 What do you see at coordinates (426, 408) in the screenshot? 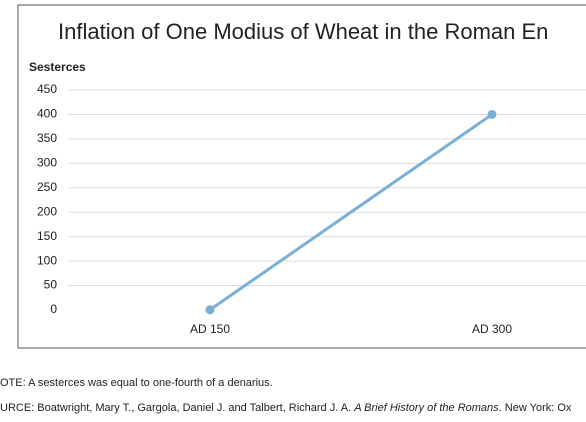
I see `source-title: A Brief History of the Romans` at bounding box center [426, 408].